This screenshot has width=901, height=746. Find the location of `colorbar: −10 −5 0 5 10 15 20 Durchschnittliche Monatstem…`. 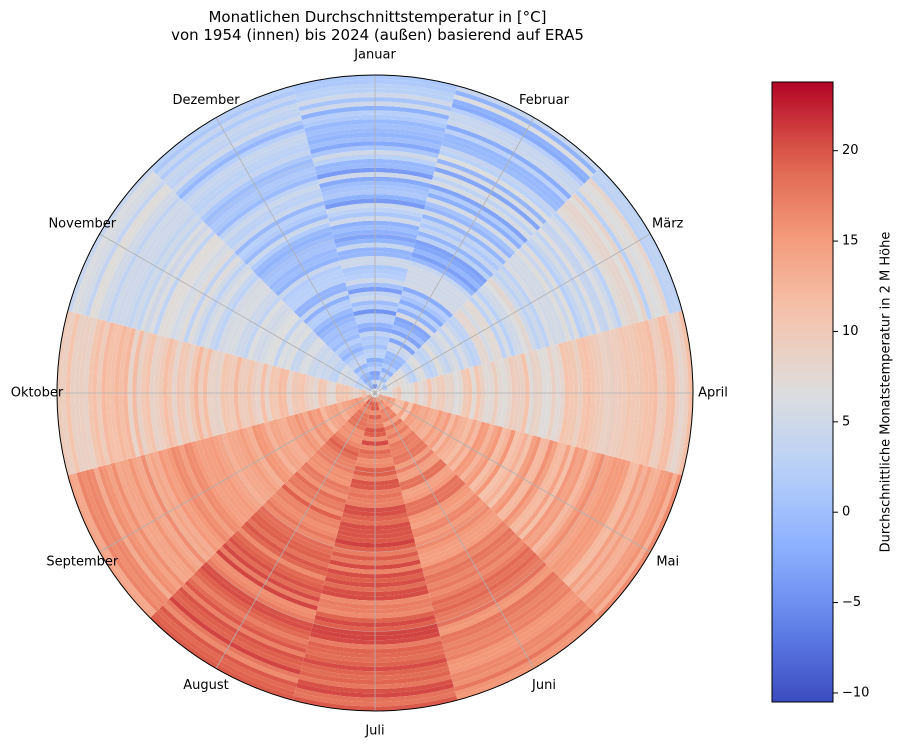

colorbar: −10 −5 0 5 10 15 20 Durchschnittliche Monatstem… is located at coordinates (832, 392).